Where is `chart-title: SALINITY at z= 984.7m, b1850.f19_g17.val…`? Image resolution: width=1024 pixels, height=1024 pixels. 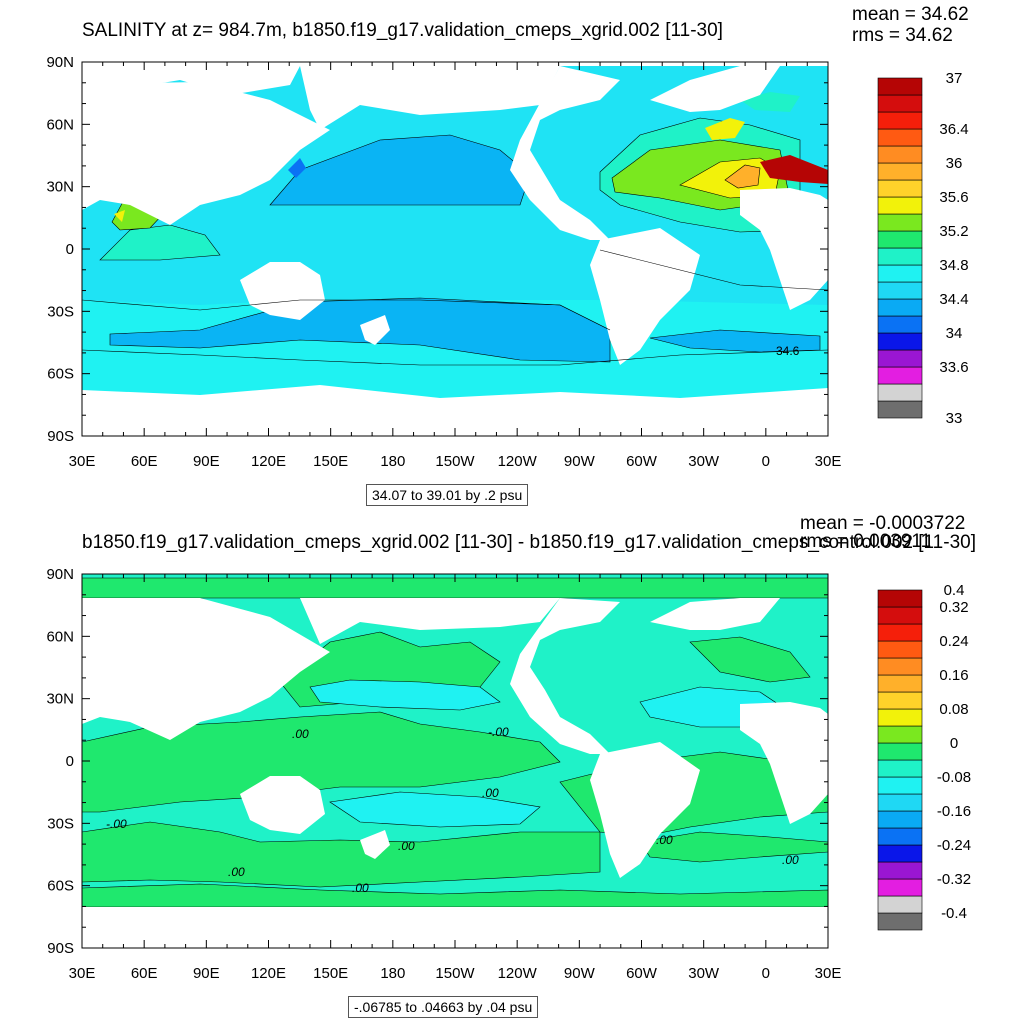
chart-title: SALINITY at z= 984.7m, b1850.f19_g17.val… is located at coordinates (402, 30).